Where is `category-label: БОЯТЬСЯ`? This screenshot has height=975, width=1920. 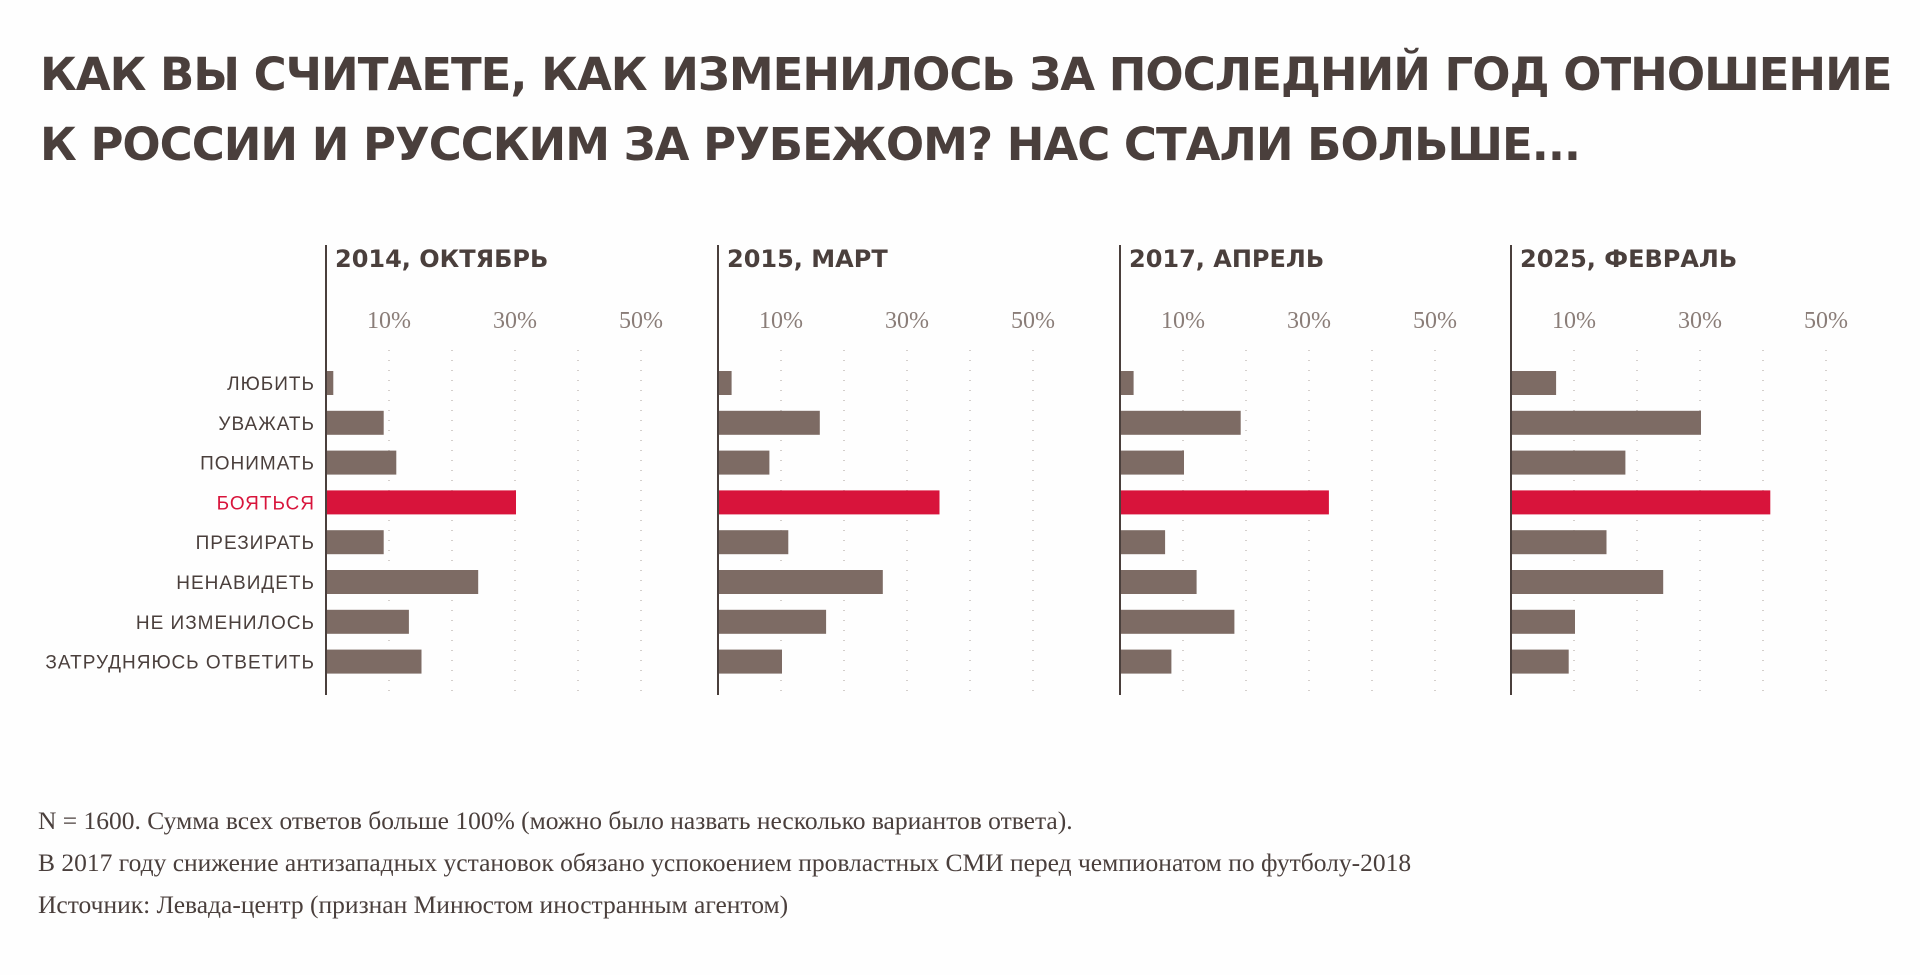 category-label: БОЯТЬСЯ is located at coordinates (266, 503).